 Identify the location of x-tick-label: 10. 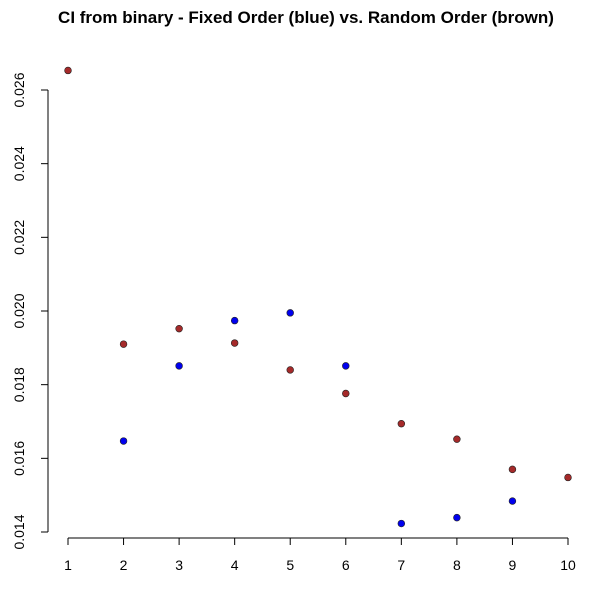
(568, 565).